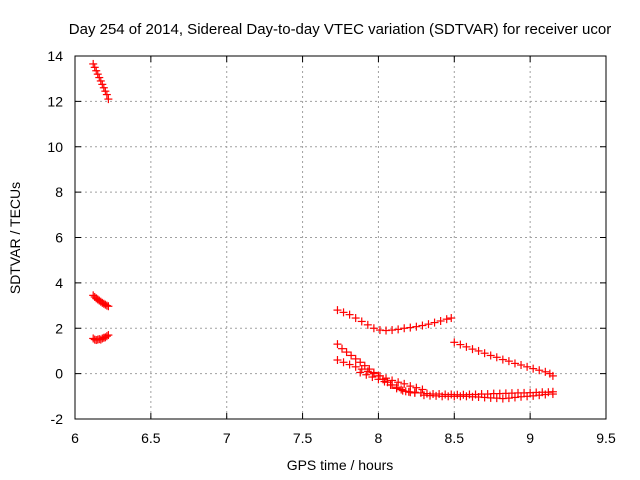  What do you see at coordinates (530, 438) in the screenshot?
I see `x-tick-label: 9` at bounding box center [530, 438].